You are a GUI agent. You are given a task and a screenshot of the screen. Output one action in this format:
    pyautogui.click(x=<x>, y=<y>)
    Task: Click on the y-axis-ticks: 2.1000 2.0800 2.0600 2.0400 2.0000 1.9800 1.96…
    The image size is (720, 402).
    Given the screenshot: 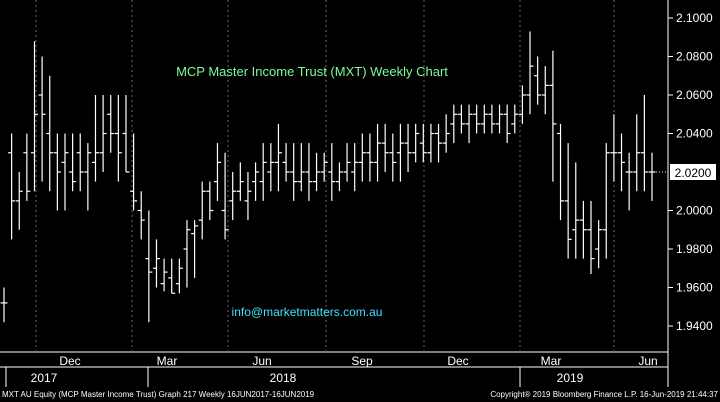 What is the action you would take?
    pyautogui.click(x=690, y=172)
    